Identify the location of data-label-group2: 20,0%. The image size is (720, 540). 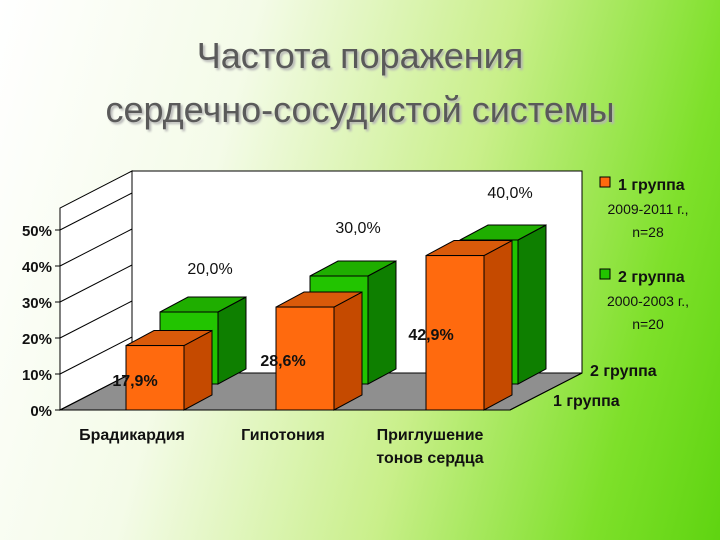
(209, 269).